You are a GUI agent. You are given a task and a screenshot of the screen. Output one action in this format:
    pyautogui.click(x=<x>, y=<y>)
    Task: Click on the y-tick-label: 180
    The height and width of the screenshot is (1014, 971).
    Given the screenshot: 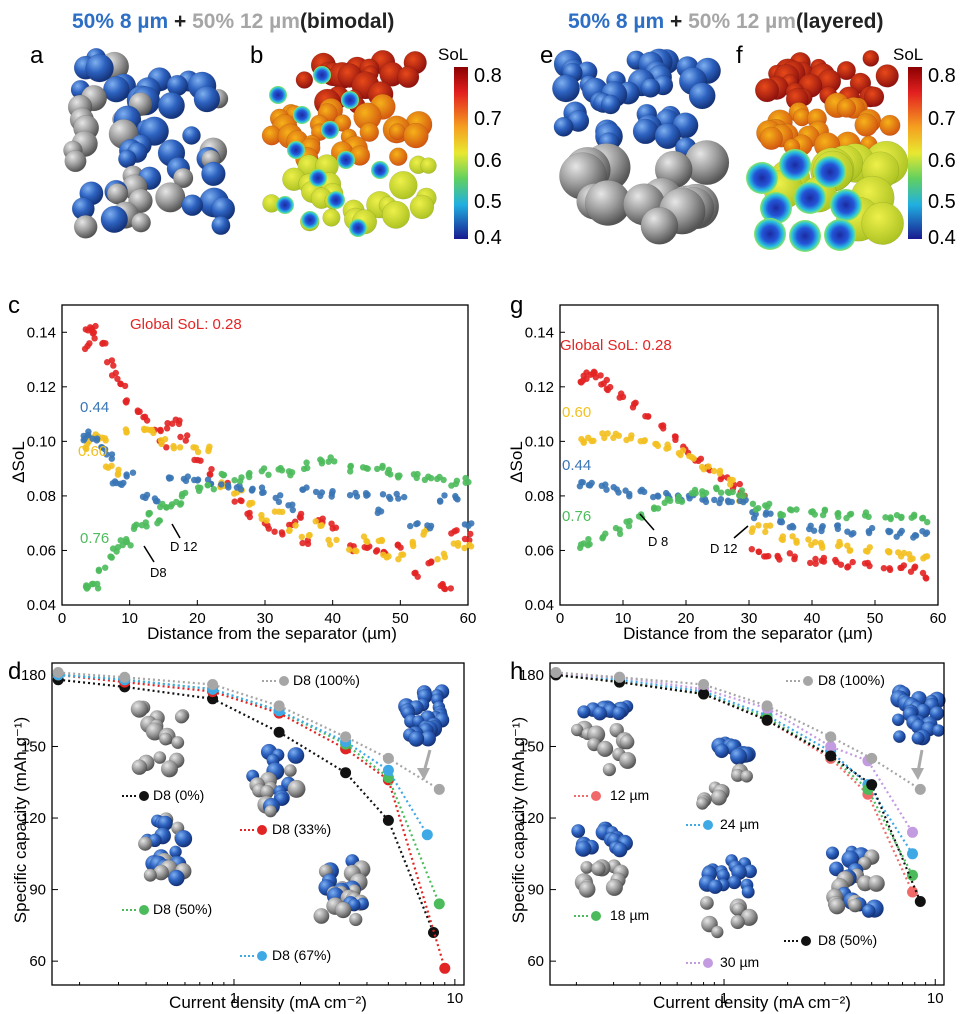 What is the action you would take?
    pyautogui.click(x=531, y=675)
    